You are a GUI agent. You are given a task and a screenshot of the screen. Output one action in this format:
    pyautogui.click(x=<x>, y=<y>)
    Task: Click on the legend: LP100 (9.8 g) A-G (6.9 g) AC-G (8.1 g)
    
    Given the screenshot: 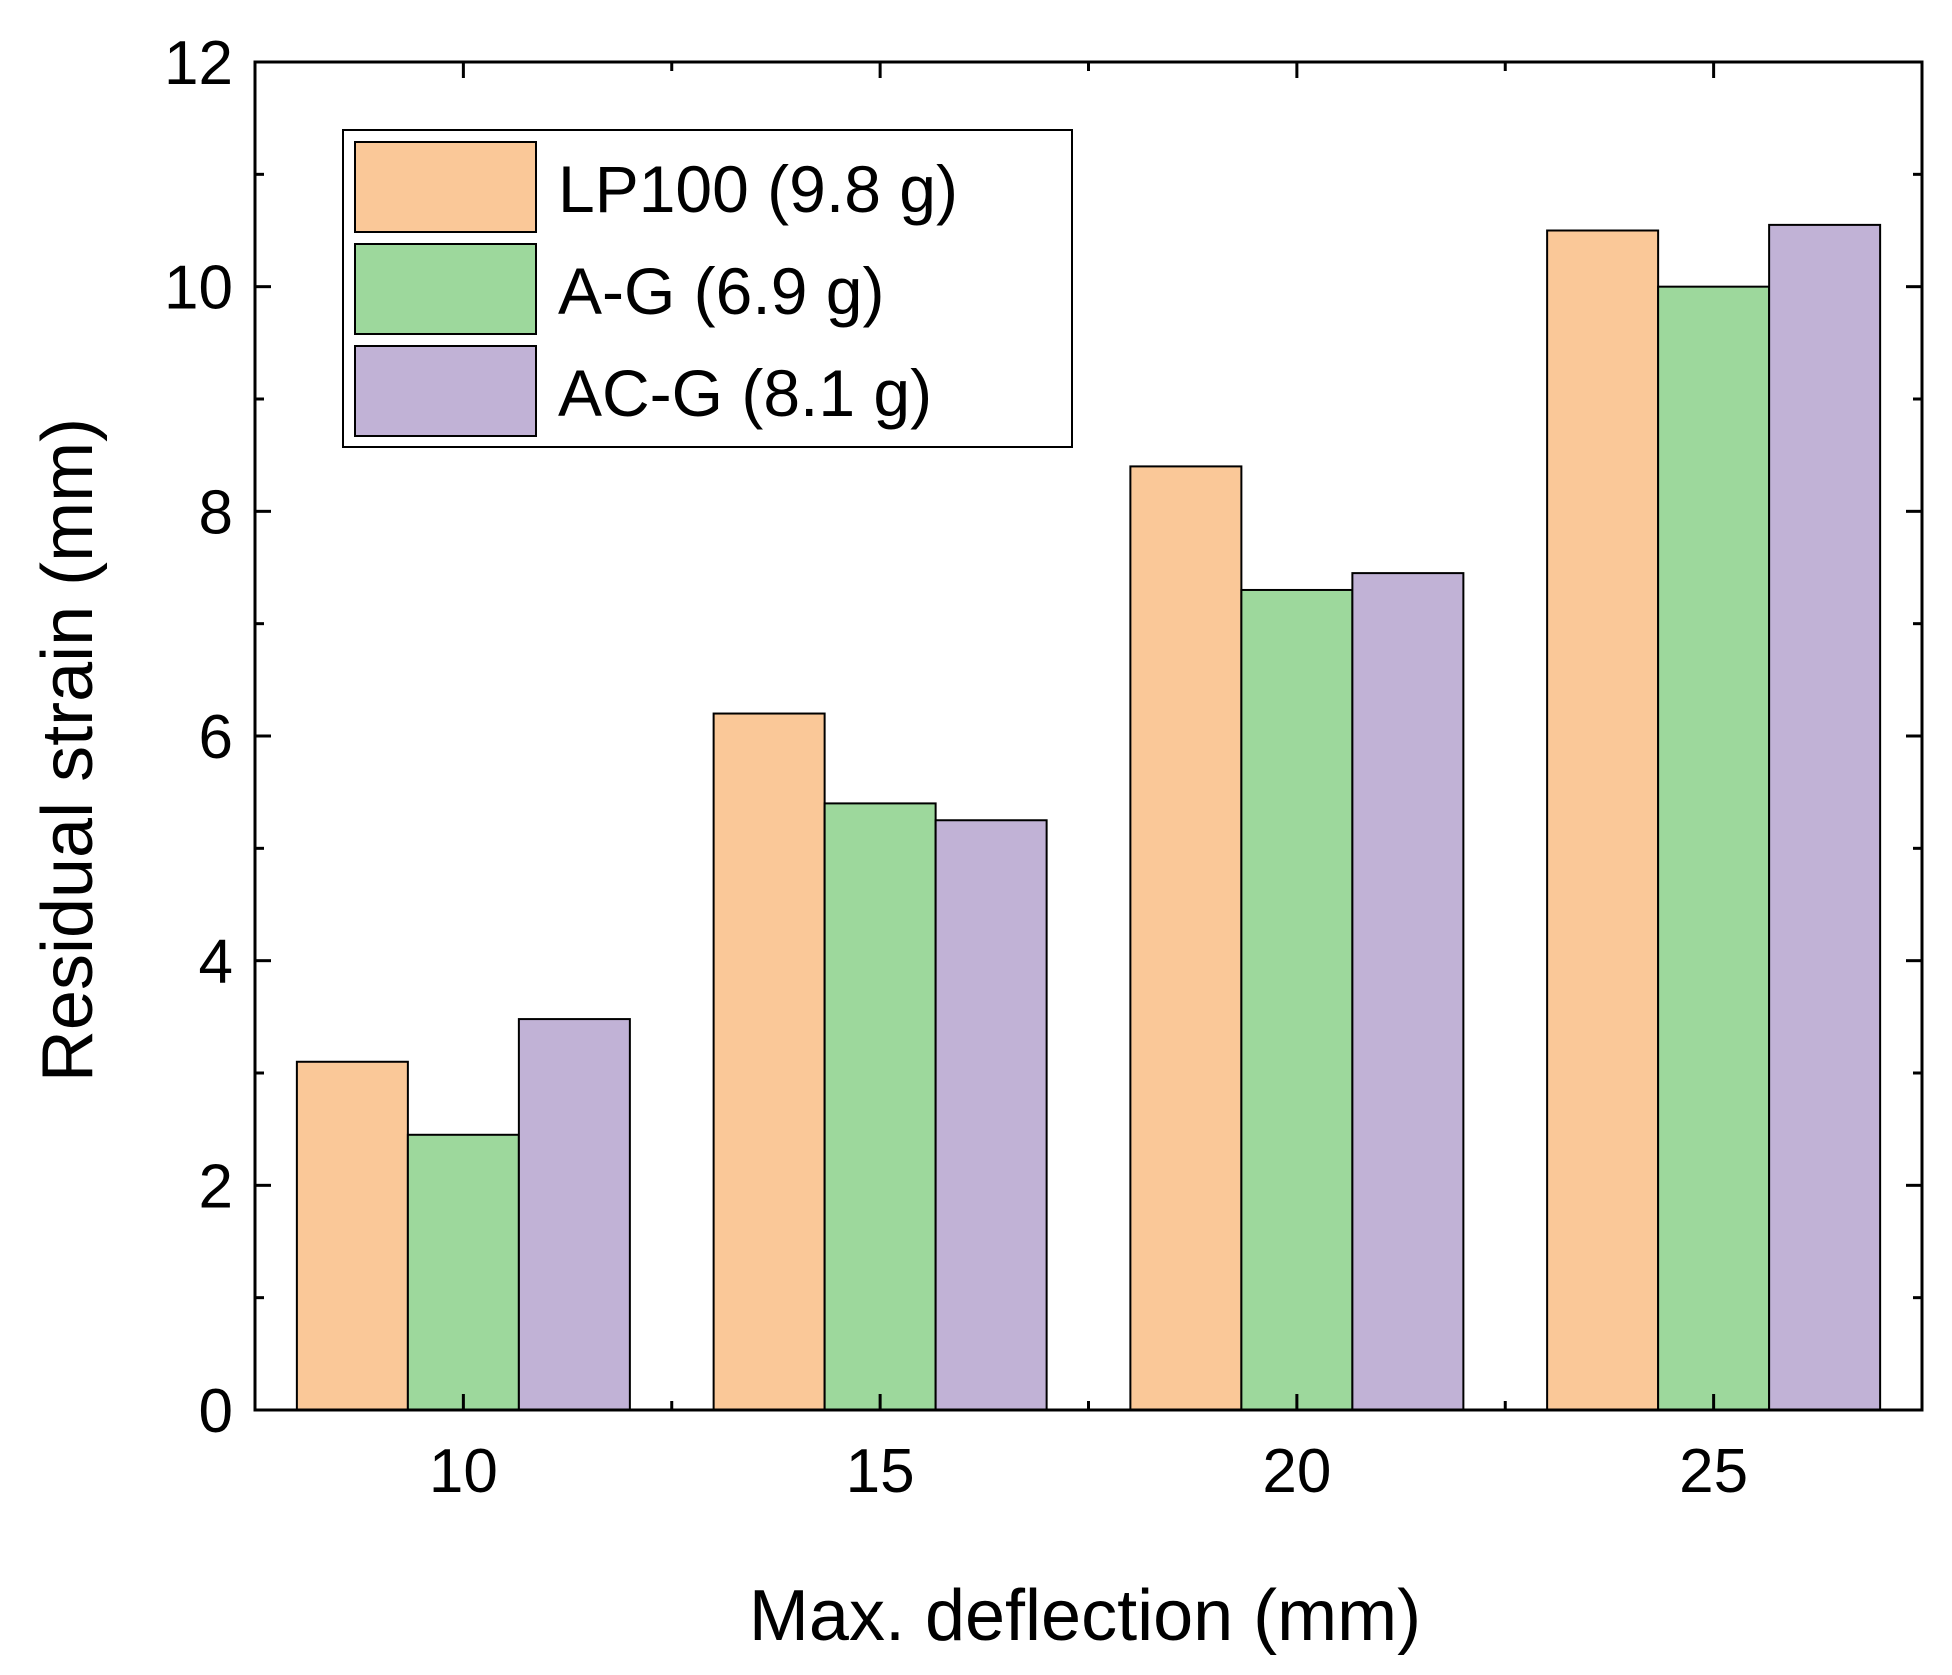 What is the action you would take?
    pyautogui.click(x=707, y=288)
    